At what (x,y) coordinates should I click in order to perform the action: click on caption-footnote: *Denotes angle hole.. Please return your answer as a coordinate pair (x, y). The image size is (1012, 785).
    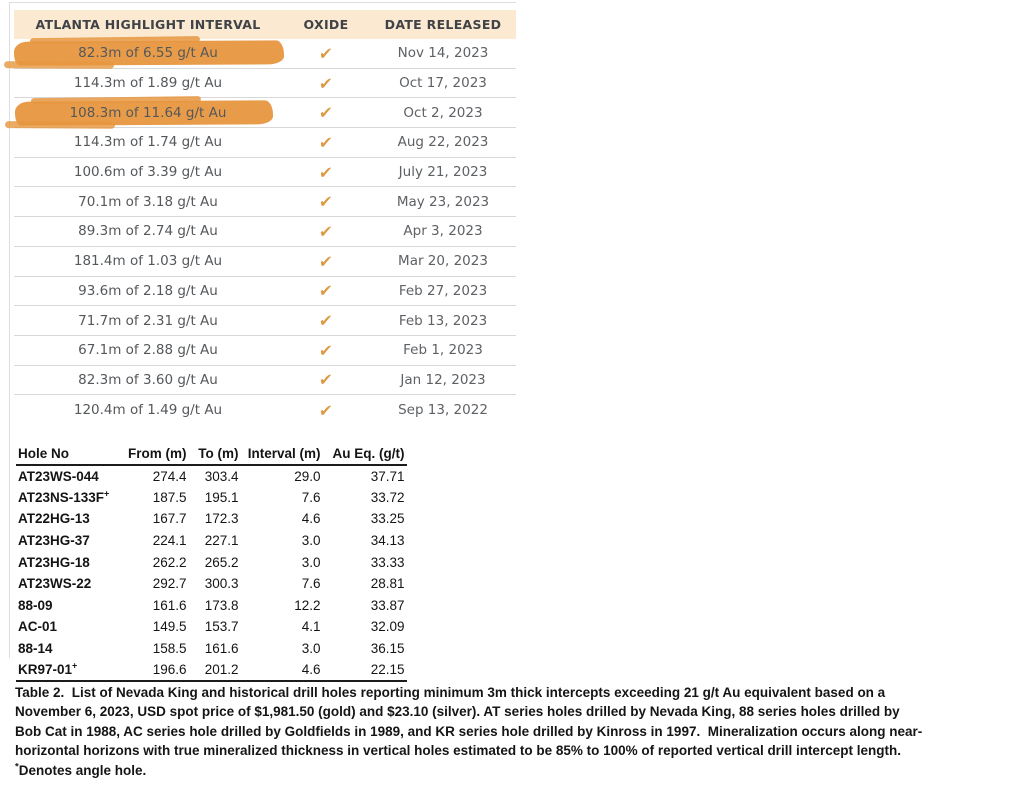
    Looking at the image, I should click on (511, 770).